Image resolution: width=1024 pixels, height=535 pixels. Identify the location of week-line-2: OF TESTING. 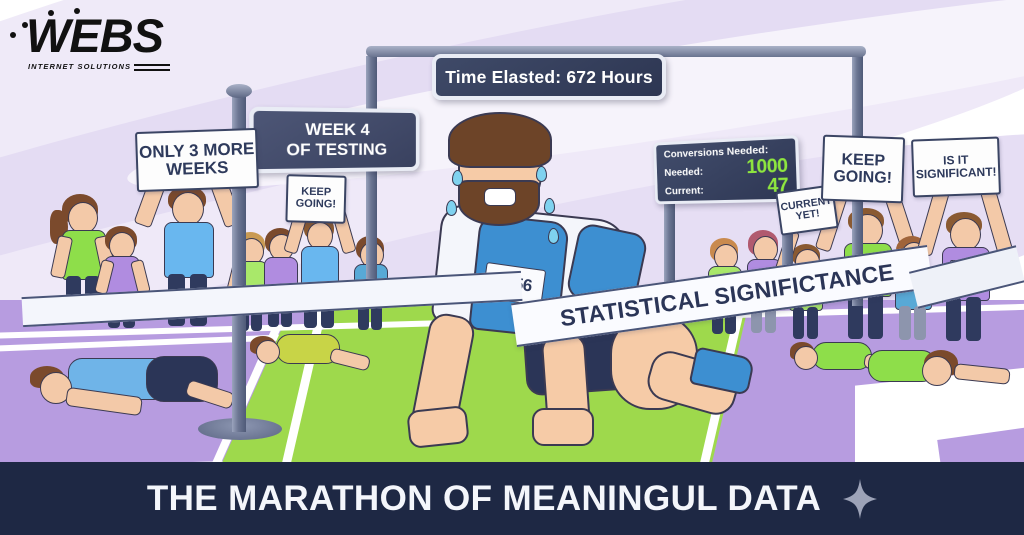
(337, 150).